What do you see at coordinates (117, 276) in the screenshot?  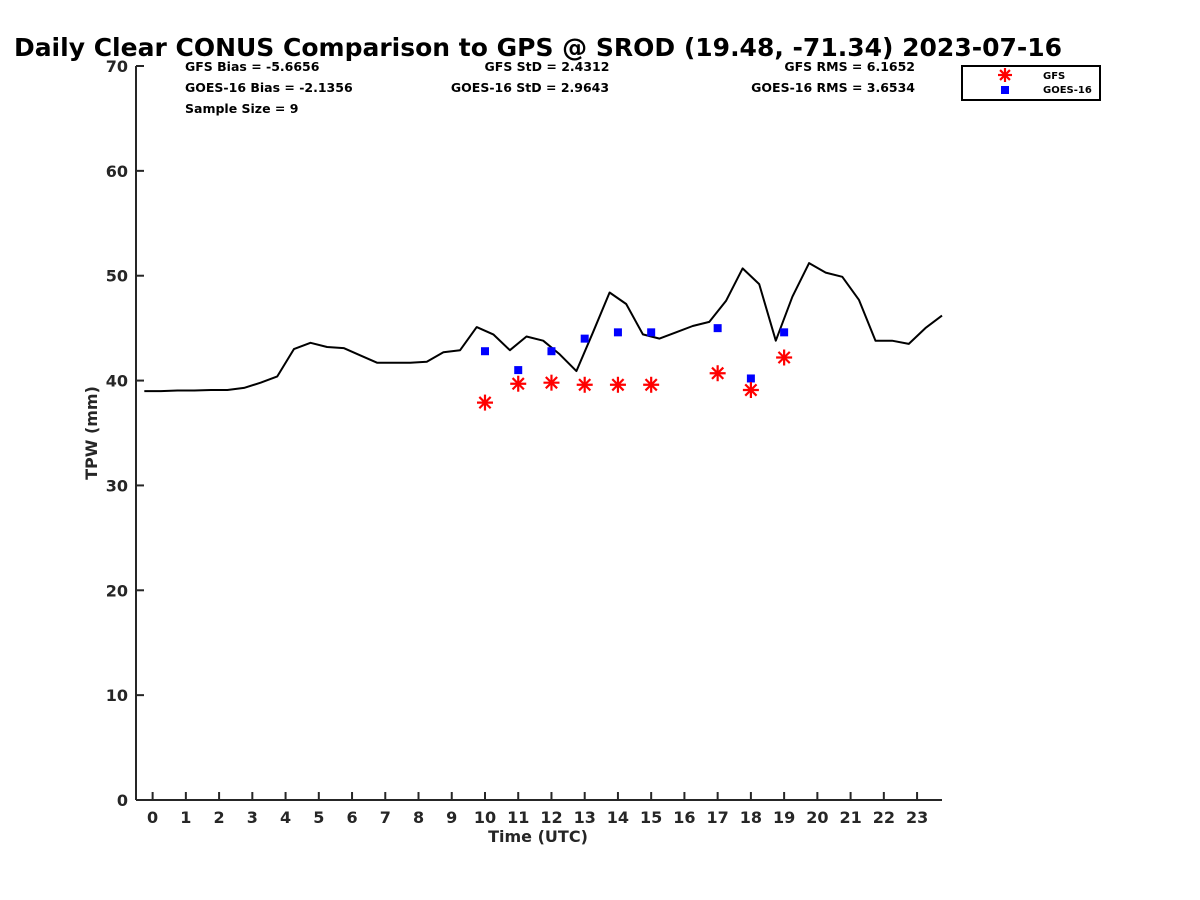 I see `y-tick-label: 50` at bounding box center [117, 276].